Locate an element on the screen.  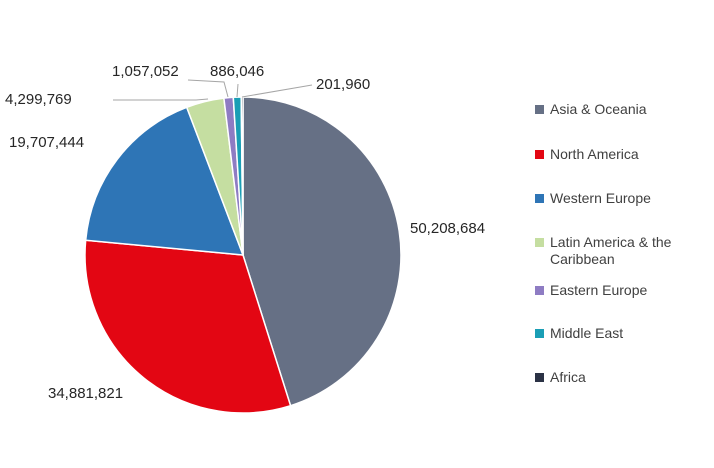
data-label-western-europe: 19,707,444 is located at coordinates (46, 142).